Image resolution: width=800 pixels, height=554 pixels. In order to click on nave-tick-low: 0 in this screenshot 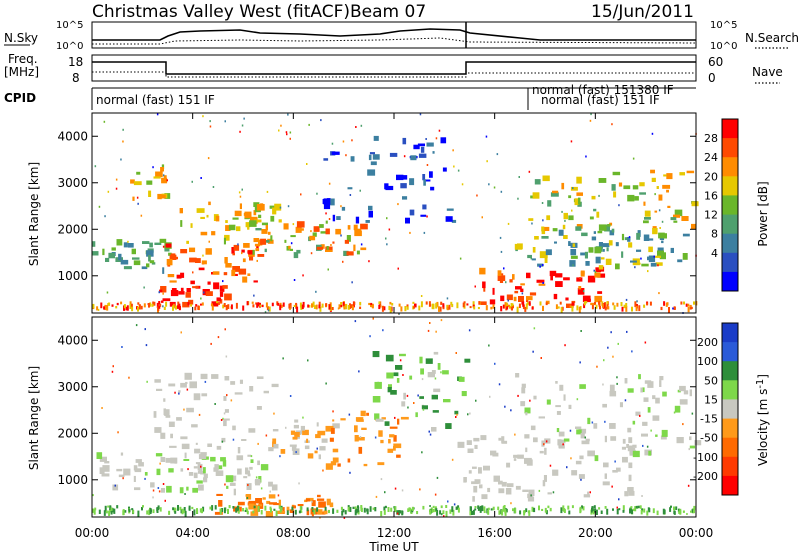, I will do `click(712, 78)`.